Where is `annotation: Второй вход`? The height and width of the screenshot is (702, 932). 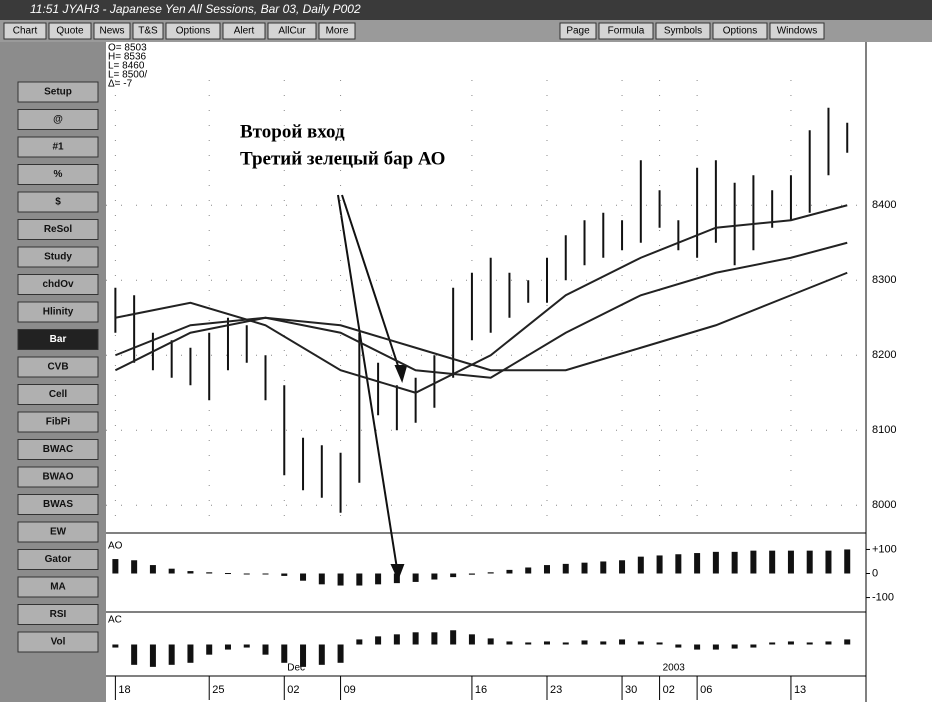 annotation: Второй вход is located at coordinates (292, 131).